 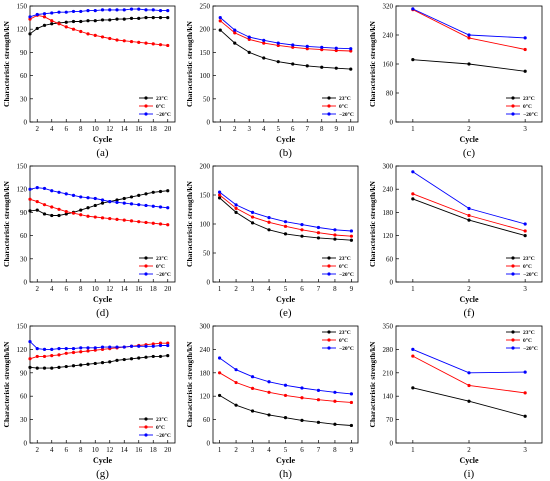 I want to click on y-tick-label: 160, so click(x=388, y=65).